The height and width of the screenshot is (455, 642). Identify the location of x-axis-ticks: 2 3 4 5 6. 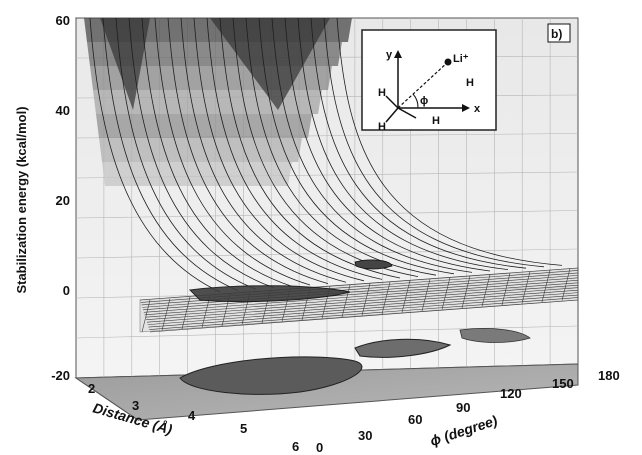
(193, 417).